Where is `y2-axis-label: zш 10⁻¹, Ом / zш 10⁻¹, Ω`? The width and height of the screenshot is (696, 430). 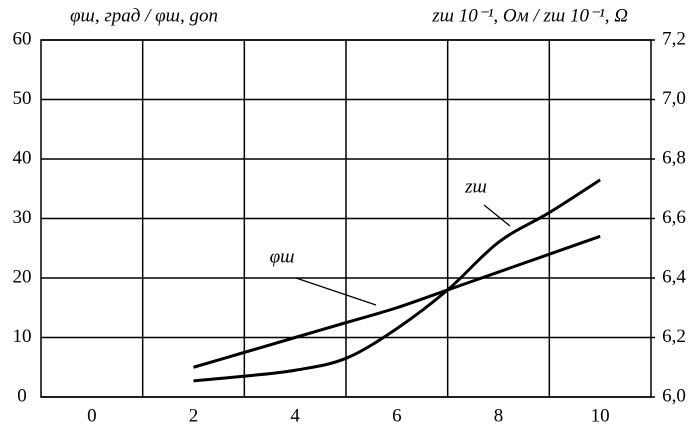 y2-axis-label: zш 10⁻¹, Ом / zш 10⁻¹, Ω is located at coordinates (529, 15).